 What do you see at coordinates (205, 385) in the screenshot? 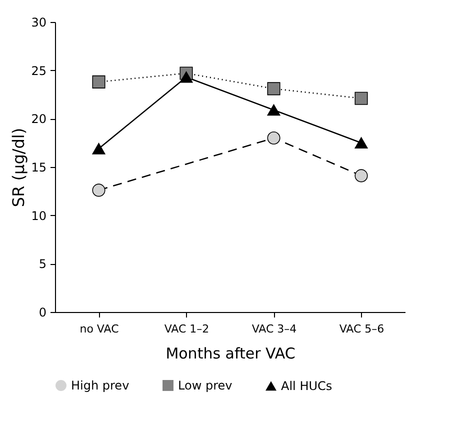
I see `legend-label: Low prev` at bounding box center [205, 385].